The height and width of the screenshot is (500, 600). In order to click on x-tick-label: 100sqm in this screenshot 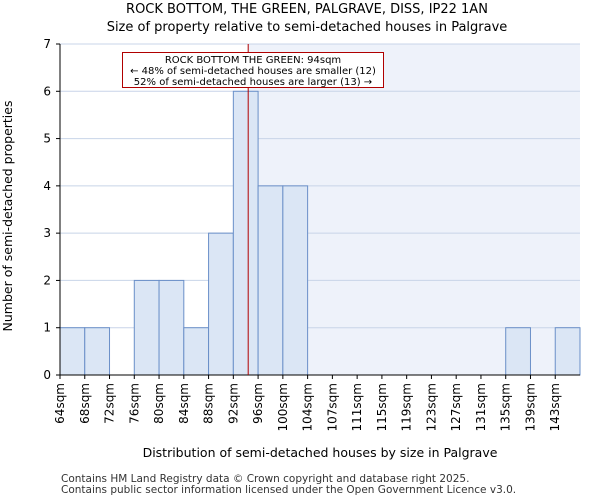, I will do `click(283, 407)`.